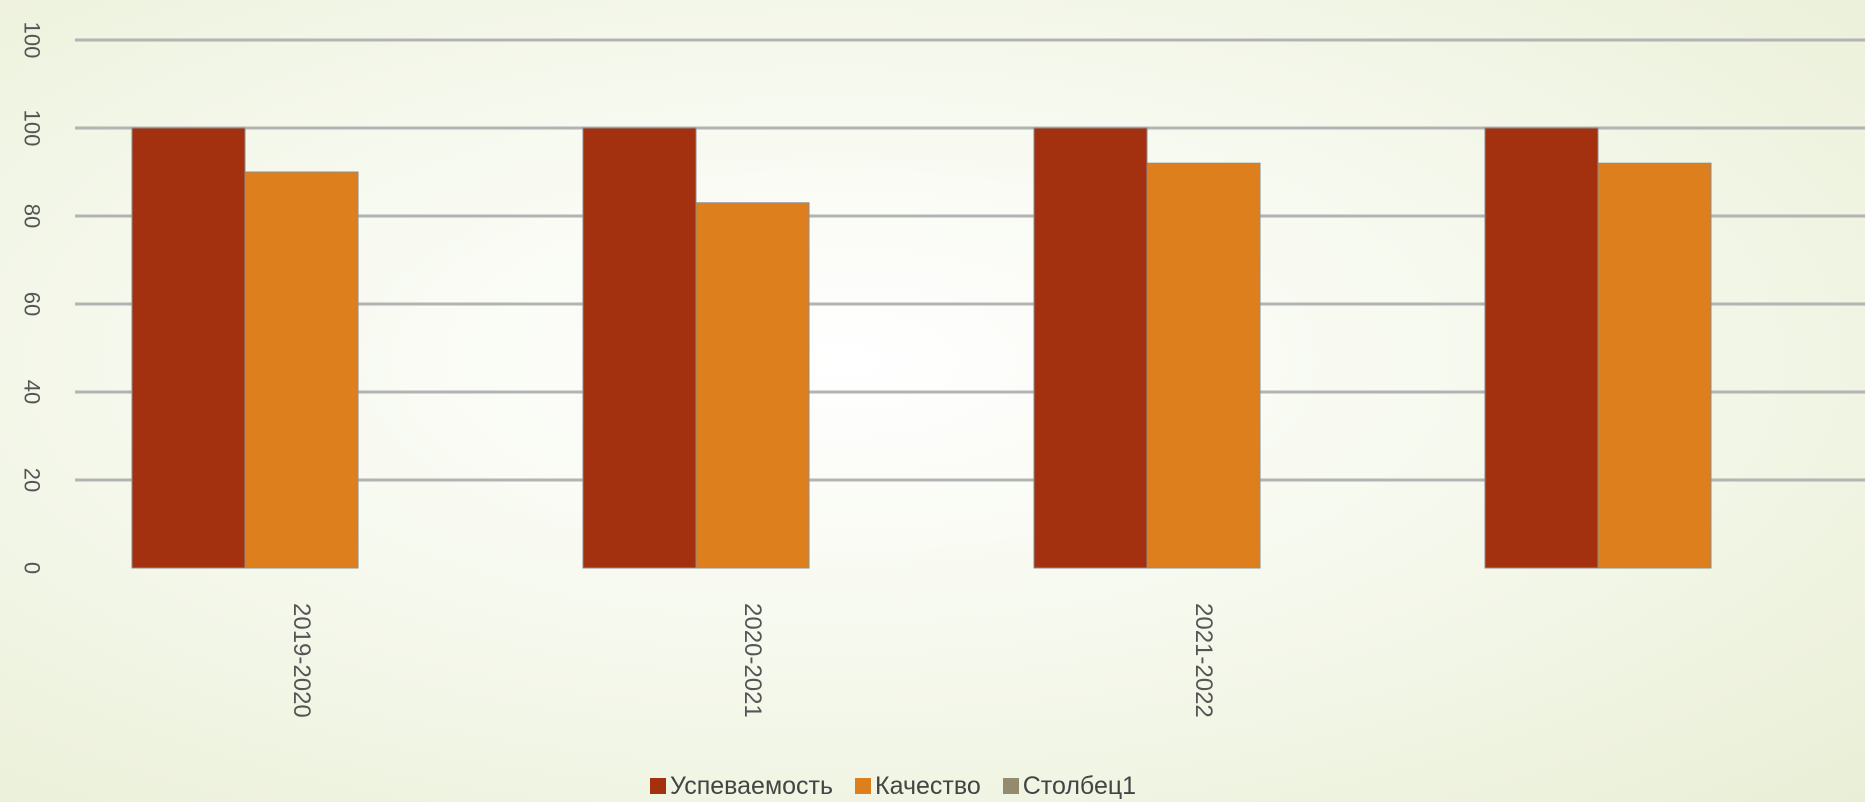 This screenshot has height=802, width=1865. I want to click on legend-label-uspevaemost: Успеваемость, so click(752, 785).